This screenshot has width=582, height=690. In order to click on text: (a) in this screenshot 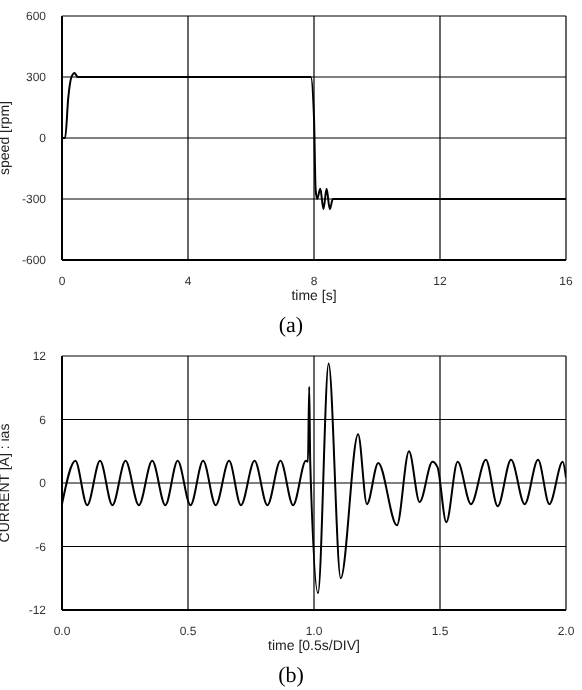, I will do `click(291, 326)`.